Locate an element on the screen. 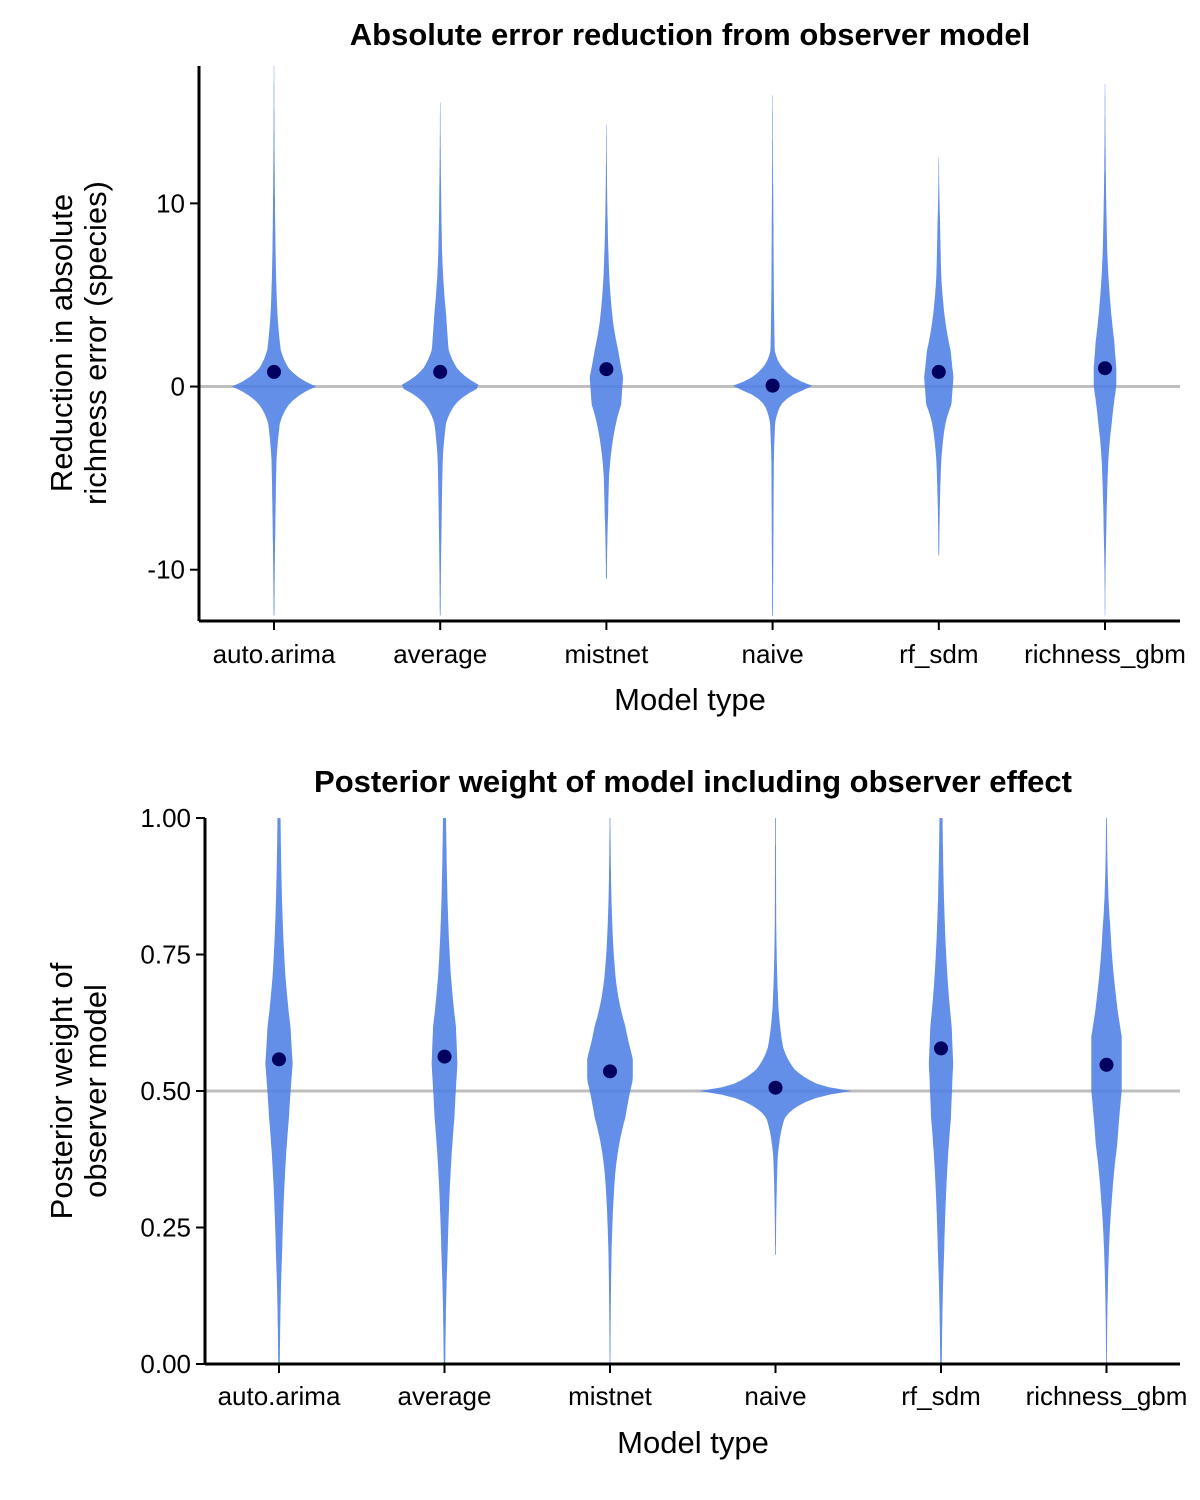 The image size is (1200, 1500). y-tick-label: 0.25 is located at coordinates (165, 1228).